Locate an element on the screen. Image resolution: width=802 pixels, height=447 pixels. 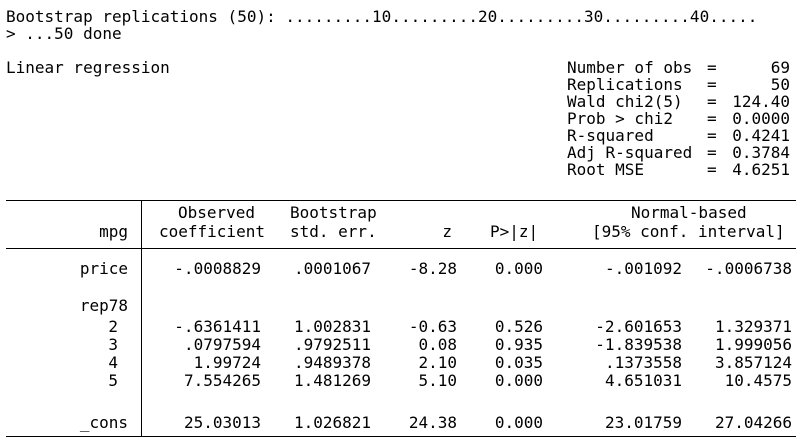
header-bootstrap: Bootstrap is located at coordinates (333, 212).